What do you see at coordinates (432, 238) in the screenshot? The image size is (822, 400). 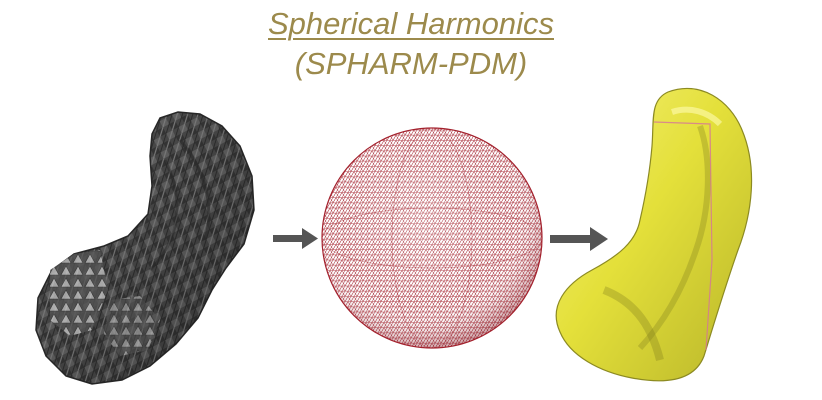 I see `sphere-mesh-icon` at bounding box center [432, 238].